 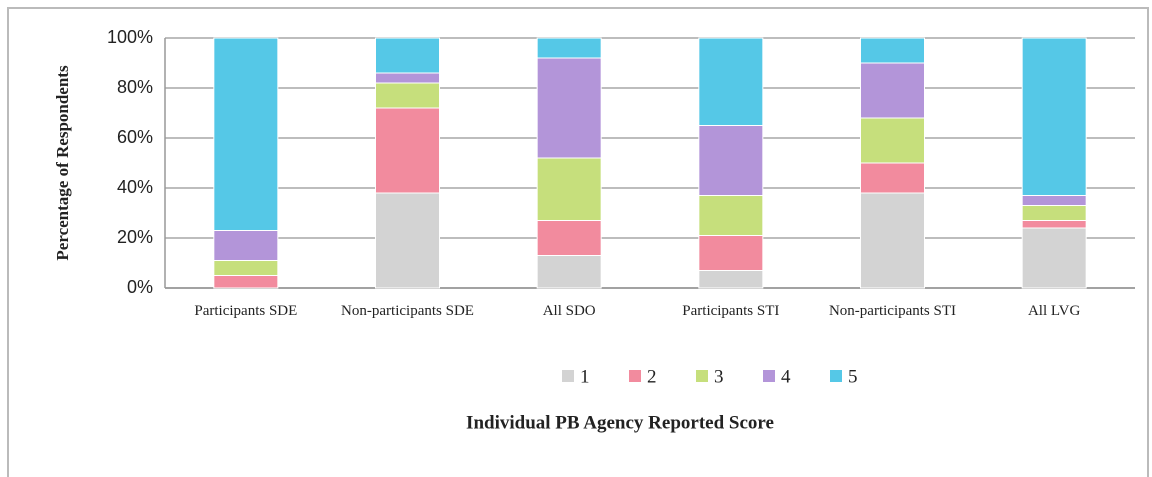 What do you see at coordinates (135, 187) in the screenshot?
I see `y-tick-label: 40%` at bounding box center [135, 187].